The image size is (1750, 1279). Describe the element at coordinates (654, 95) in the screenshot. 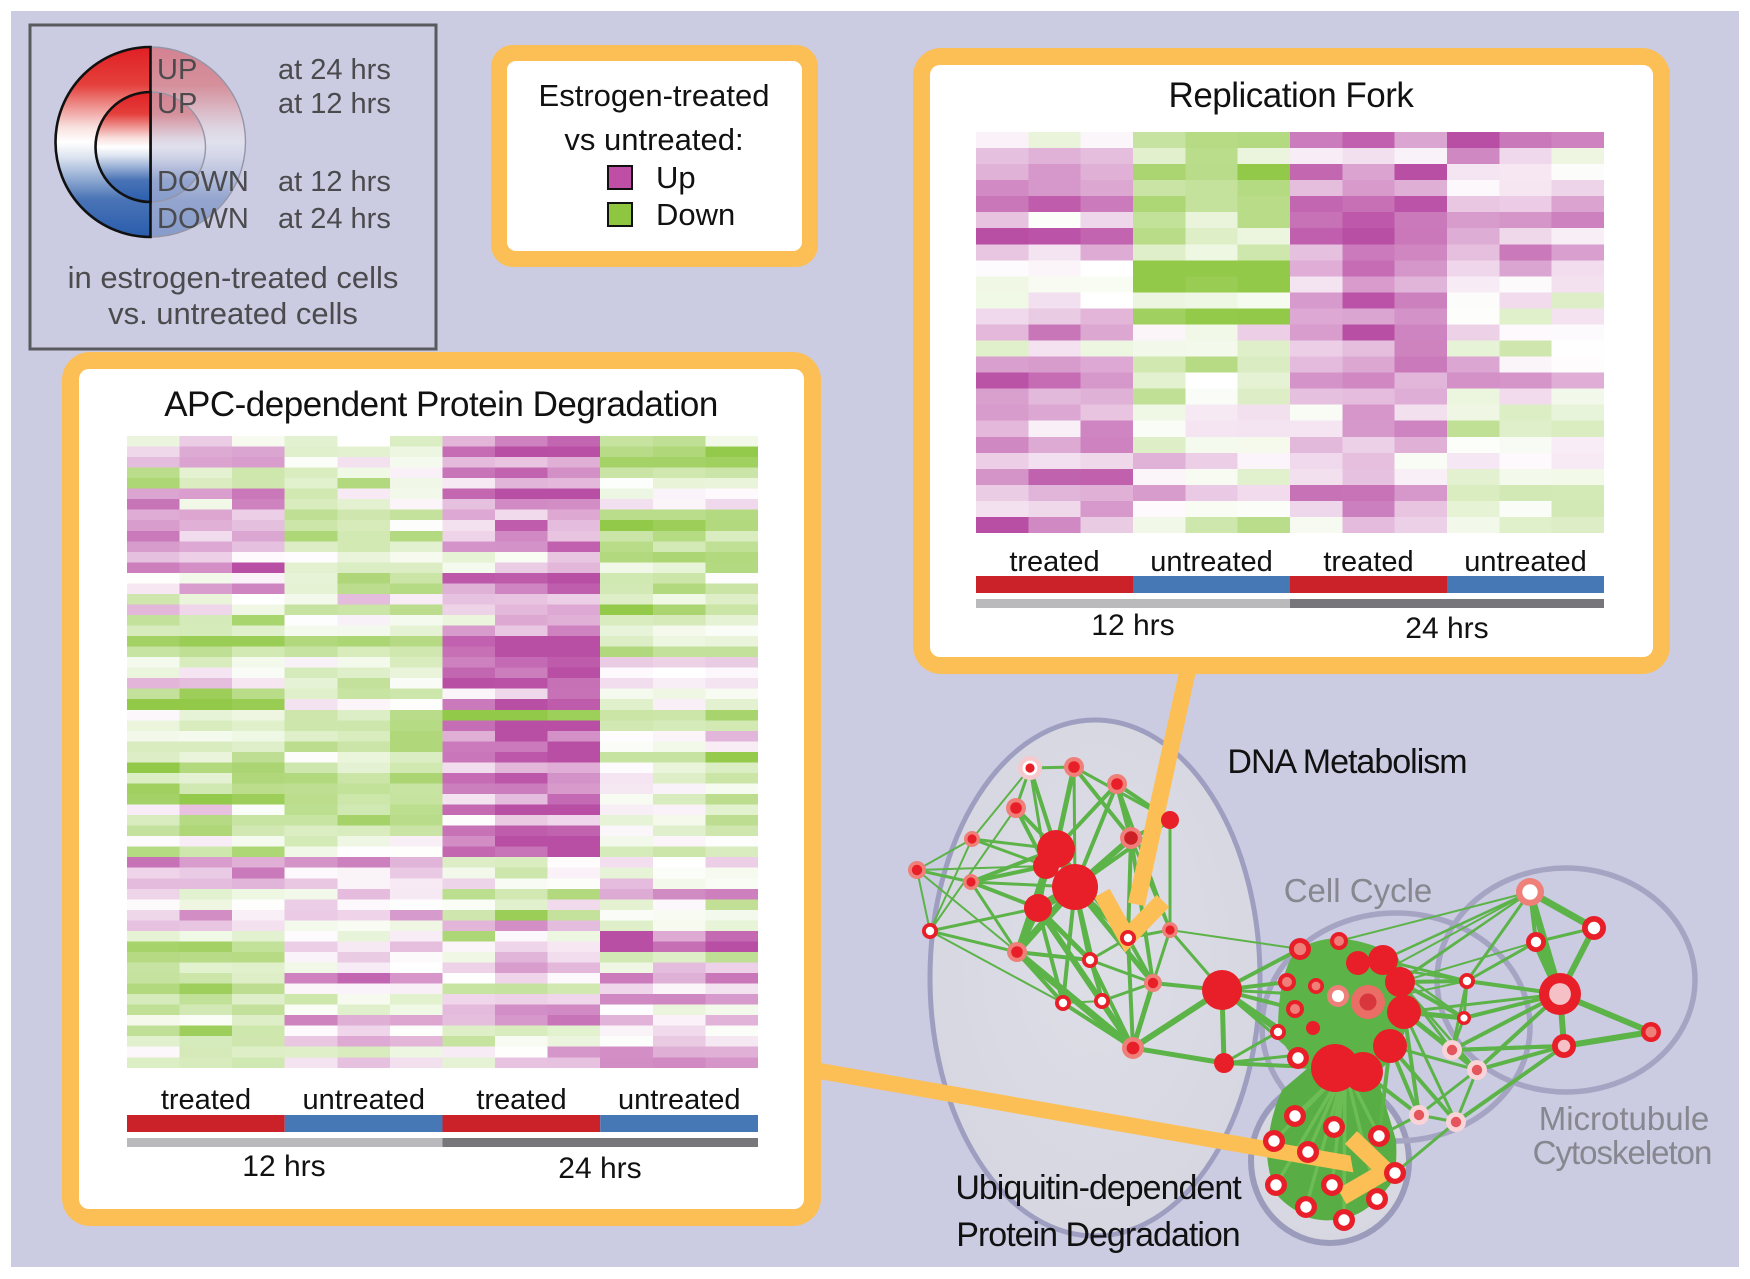

I see `svg-text: Estrogen-treated` at that location.